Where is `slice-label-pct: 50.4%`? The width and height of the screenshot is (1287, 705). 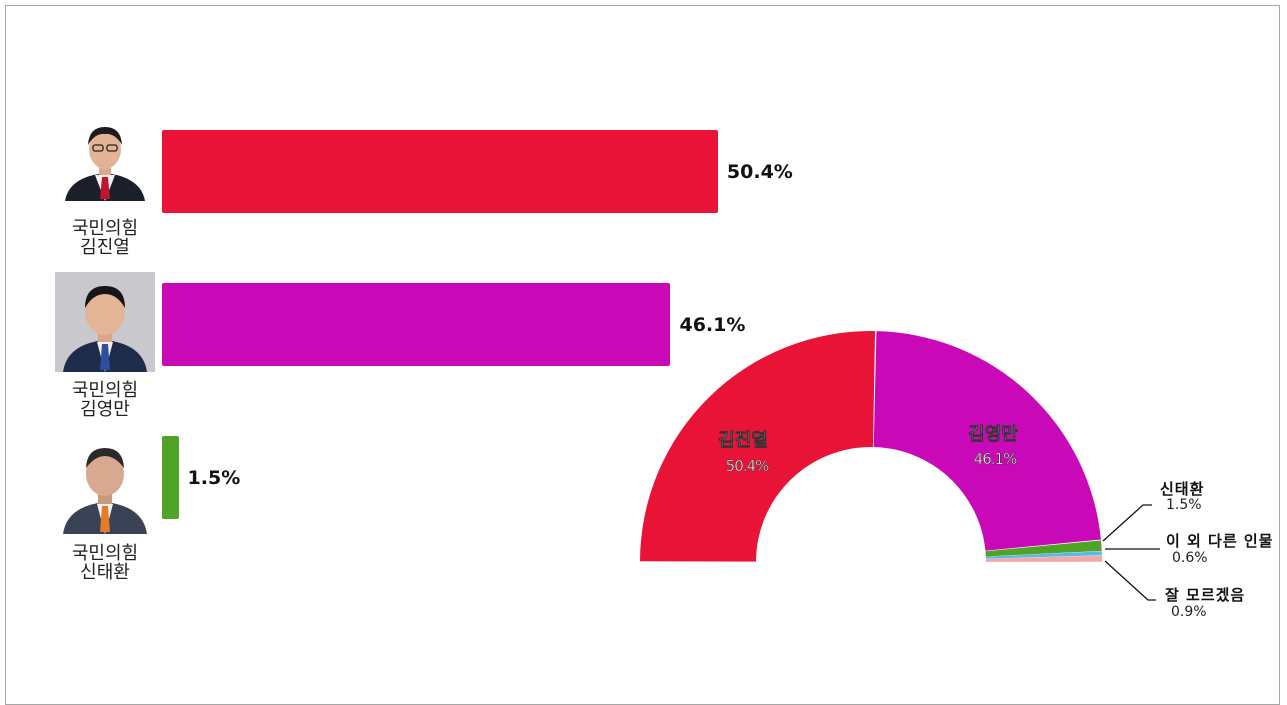
slice-label-pct: 50.4% is located at coordinates (747, 466).